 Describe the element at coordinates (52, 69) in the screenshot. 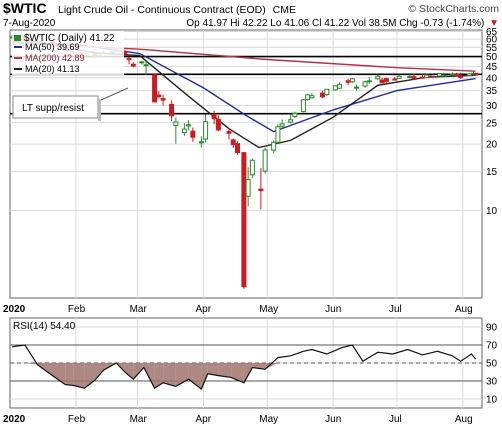

I see `legend-ma20: MA(20) 41.13` at that location.